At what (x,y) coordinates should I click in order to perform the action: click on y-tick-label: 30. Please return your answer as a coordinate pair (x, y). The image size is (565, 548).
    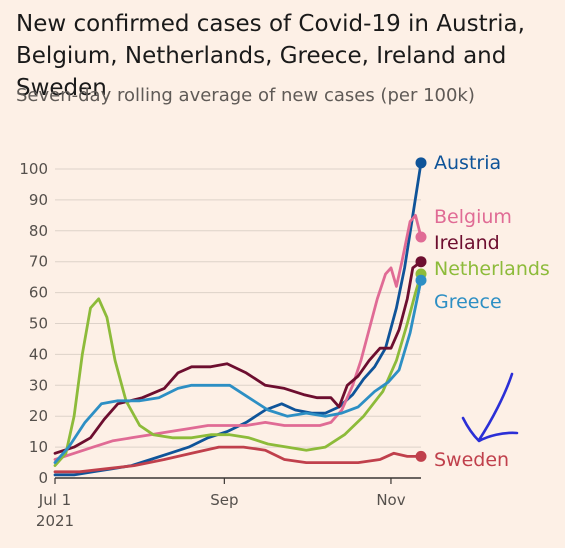
    Looking at the image, I should click on (38, 385).